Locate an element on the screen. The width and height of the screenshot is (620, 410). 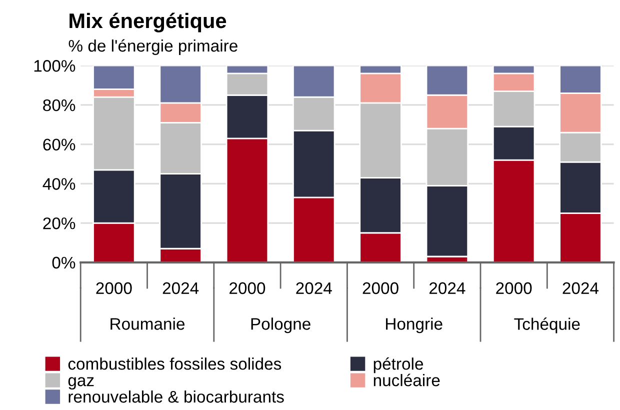
legend-label: pétrole is located at coordinates (399, 365).